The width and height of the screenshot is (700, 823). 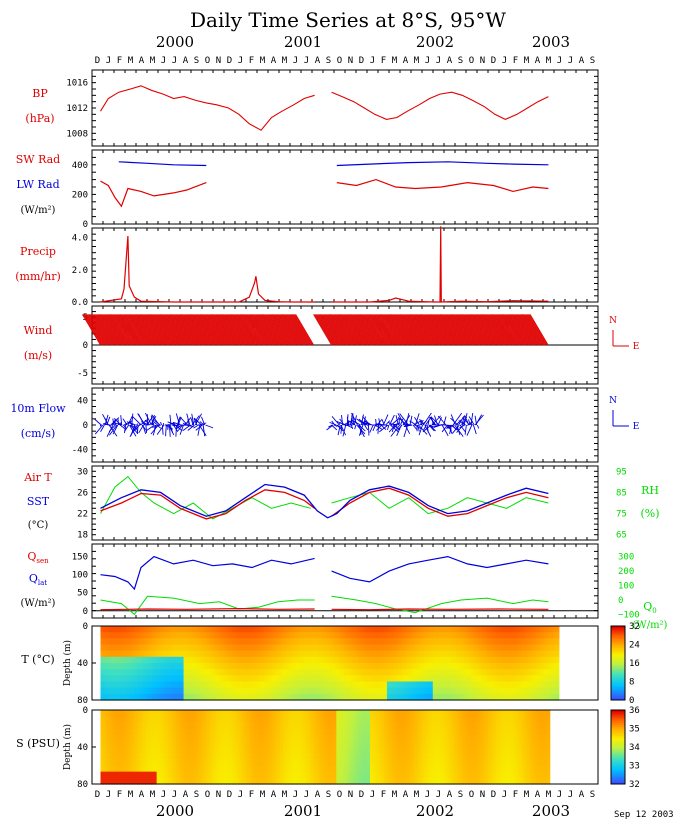 I want to click on bp-line, so click(x=324, y=108).